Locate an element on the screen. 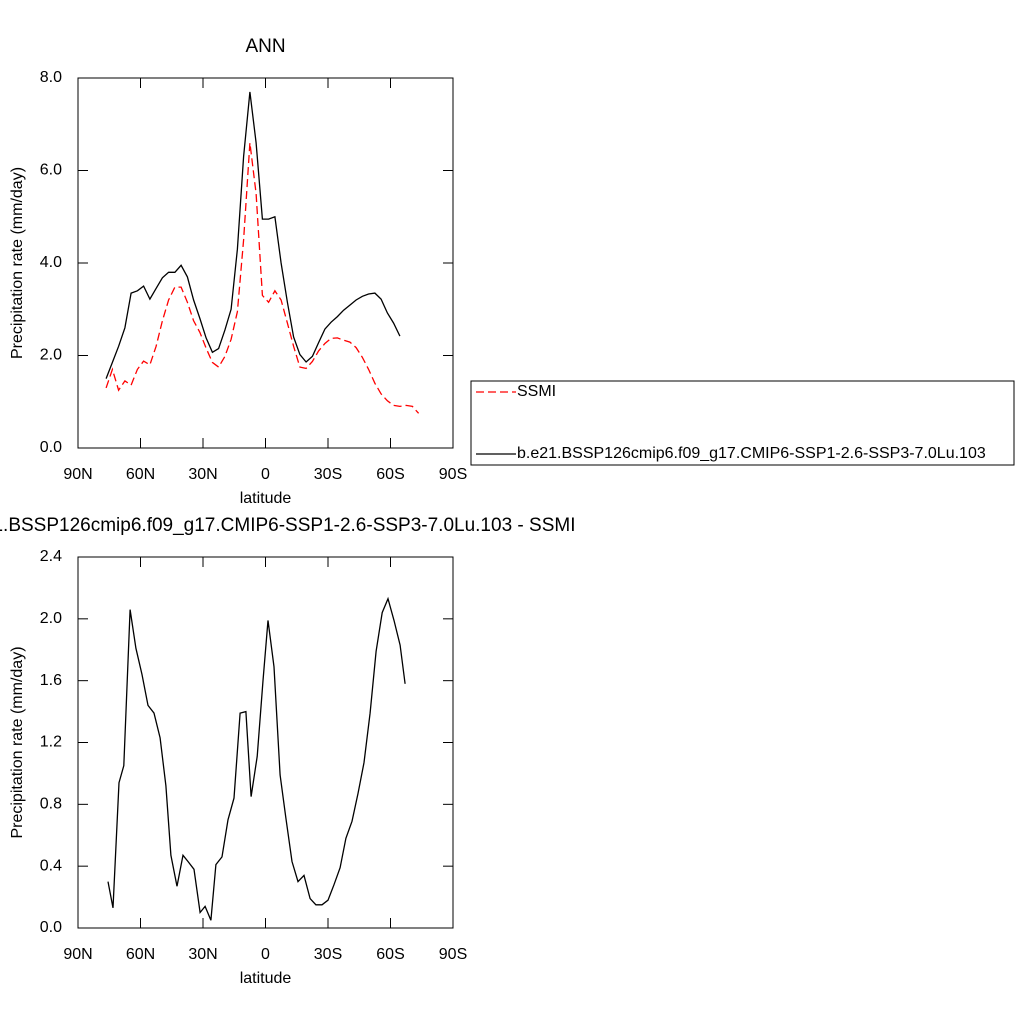 The height and width of the screenshot is (1024, 1024). chart-title: ANN is located at coordinates (265, 46).